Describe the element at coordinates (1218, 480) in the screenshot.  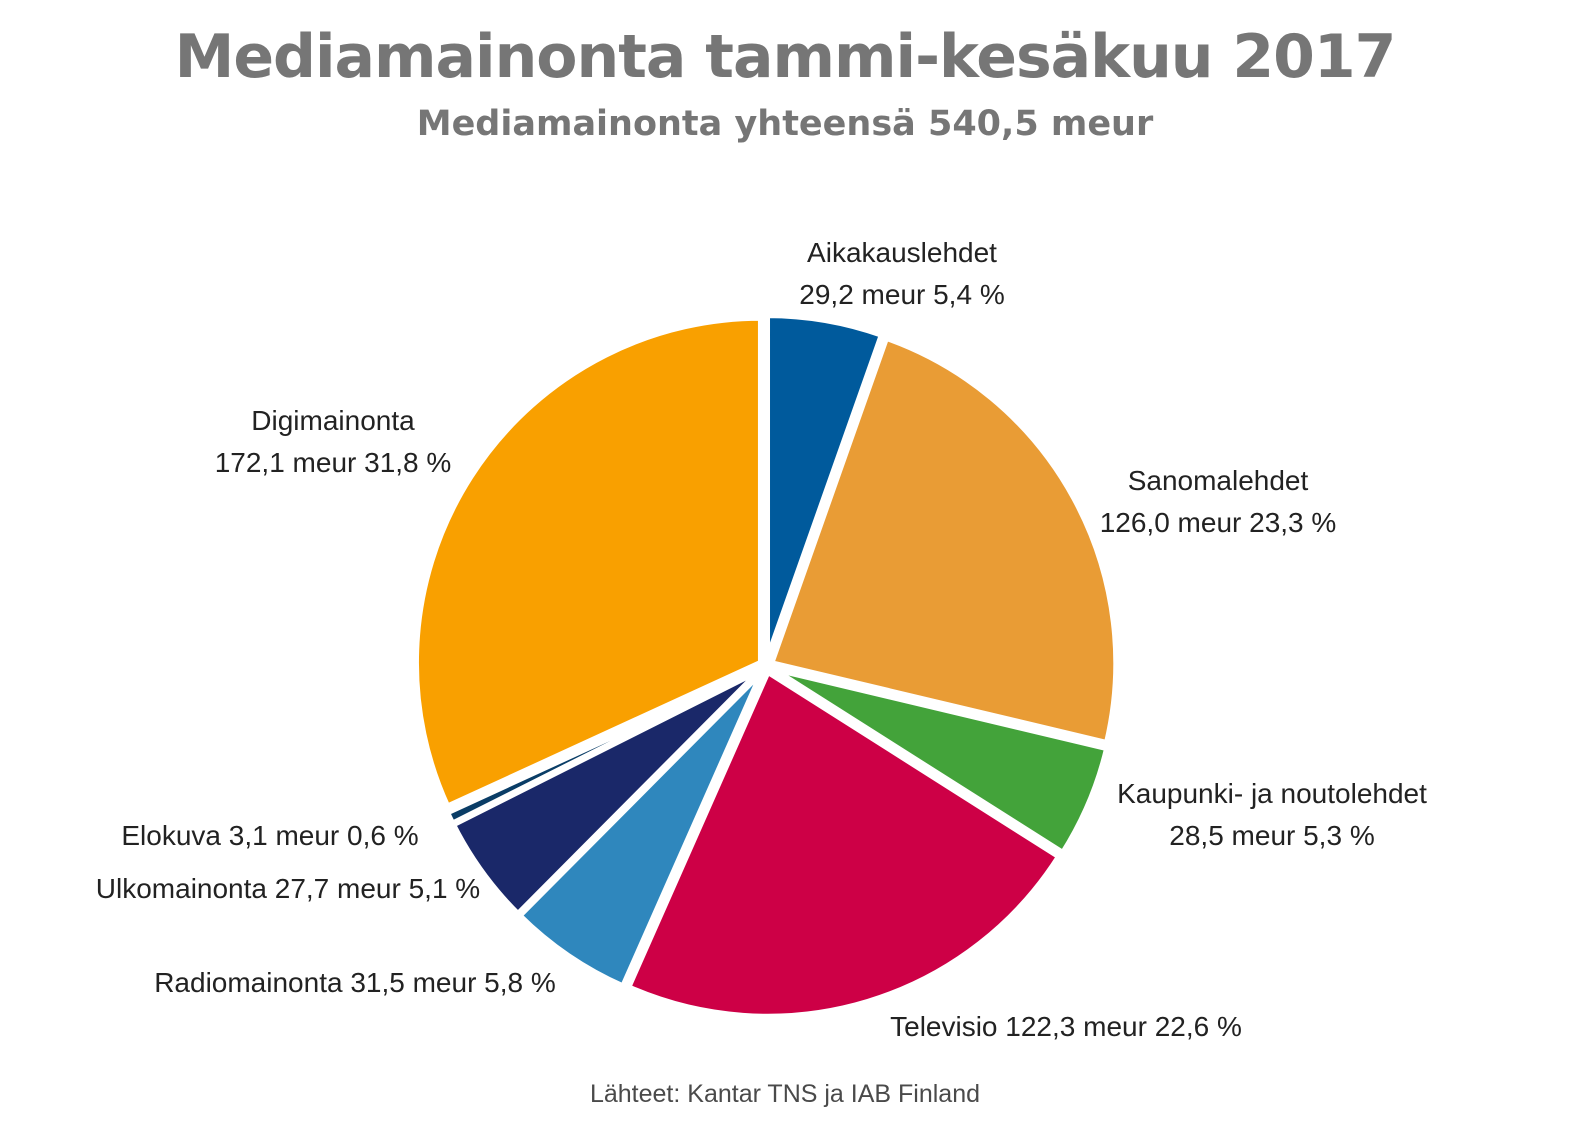
I see `slice-label-sanomalehdet: Sanomalehdet` at that location.